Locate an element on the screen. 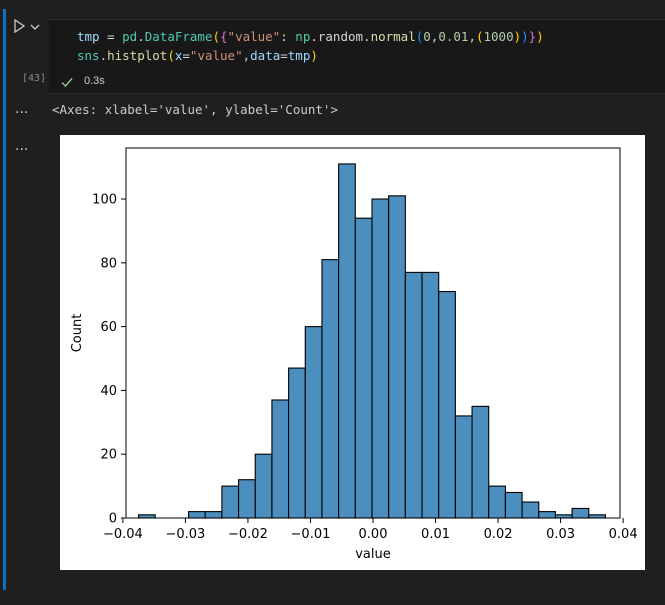  code-token: 0 is located at coordinates (427, 36).